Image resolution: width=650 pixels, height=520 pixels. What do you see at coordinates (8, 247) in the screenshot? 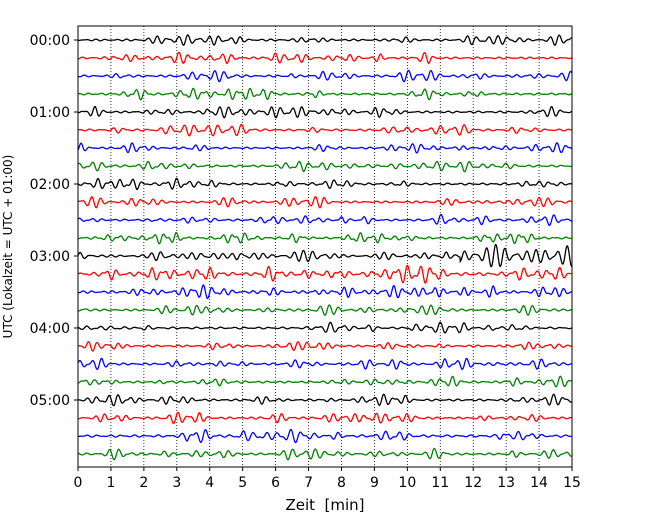
I see `y-axis-label: UTC (Lokalzeit = UTC + 01:00)` at bounding box center [8, 247].